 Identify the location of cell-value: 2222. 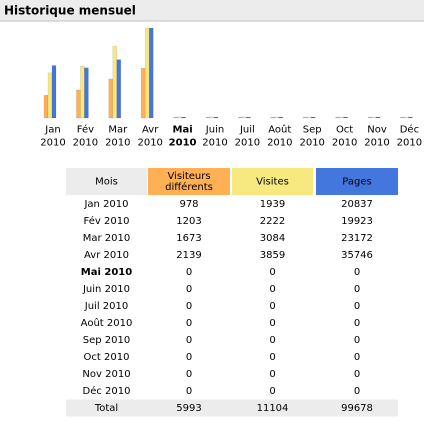
(272, 221).